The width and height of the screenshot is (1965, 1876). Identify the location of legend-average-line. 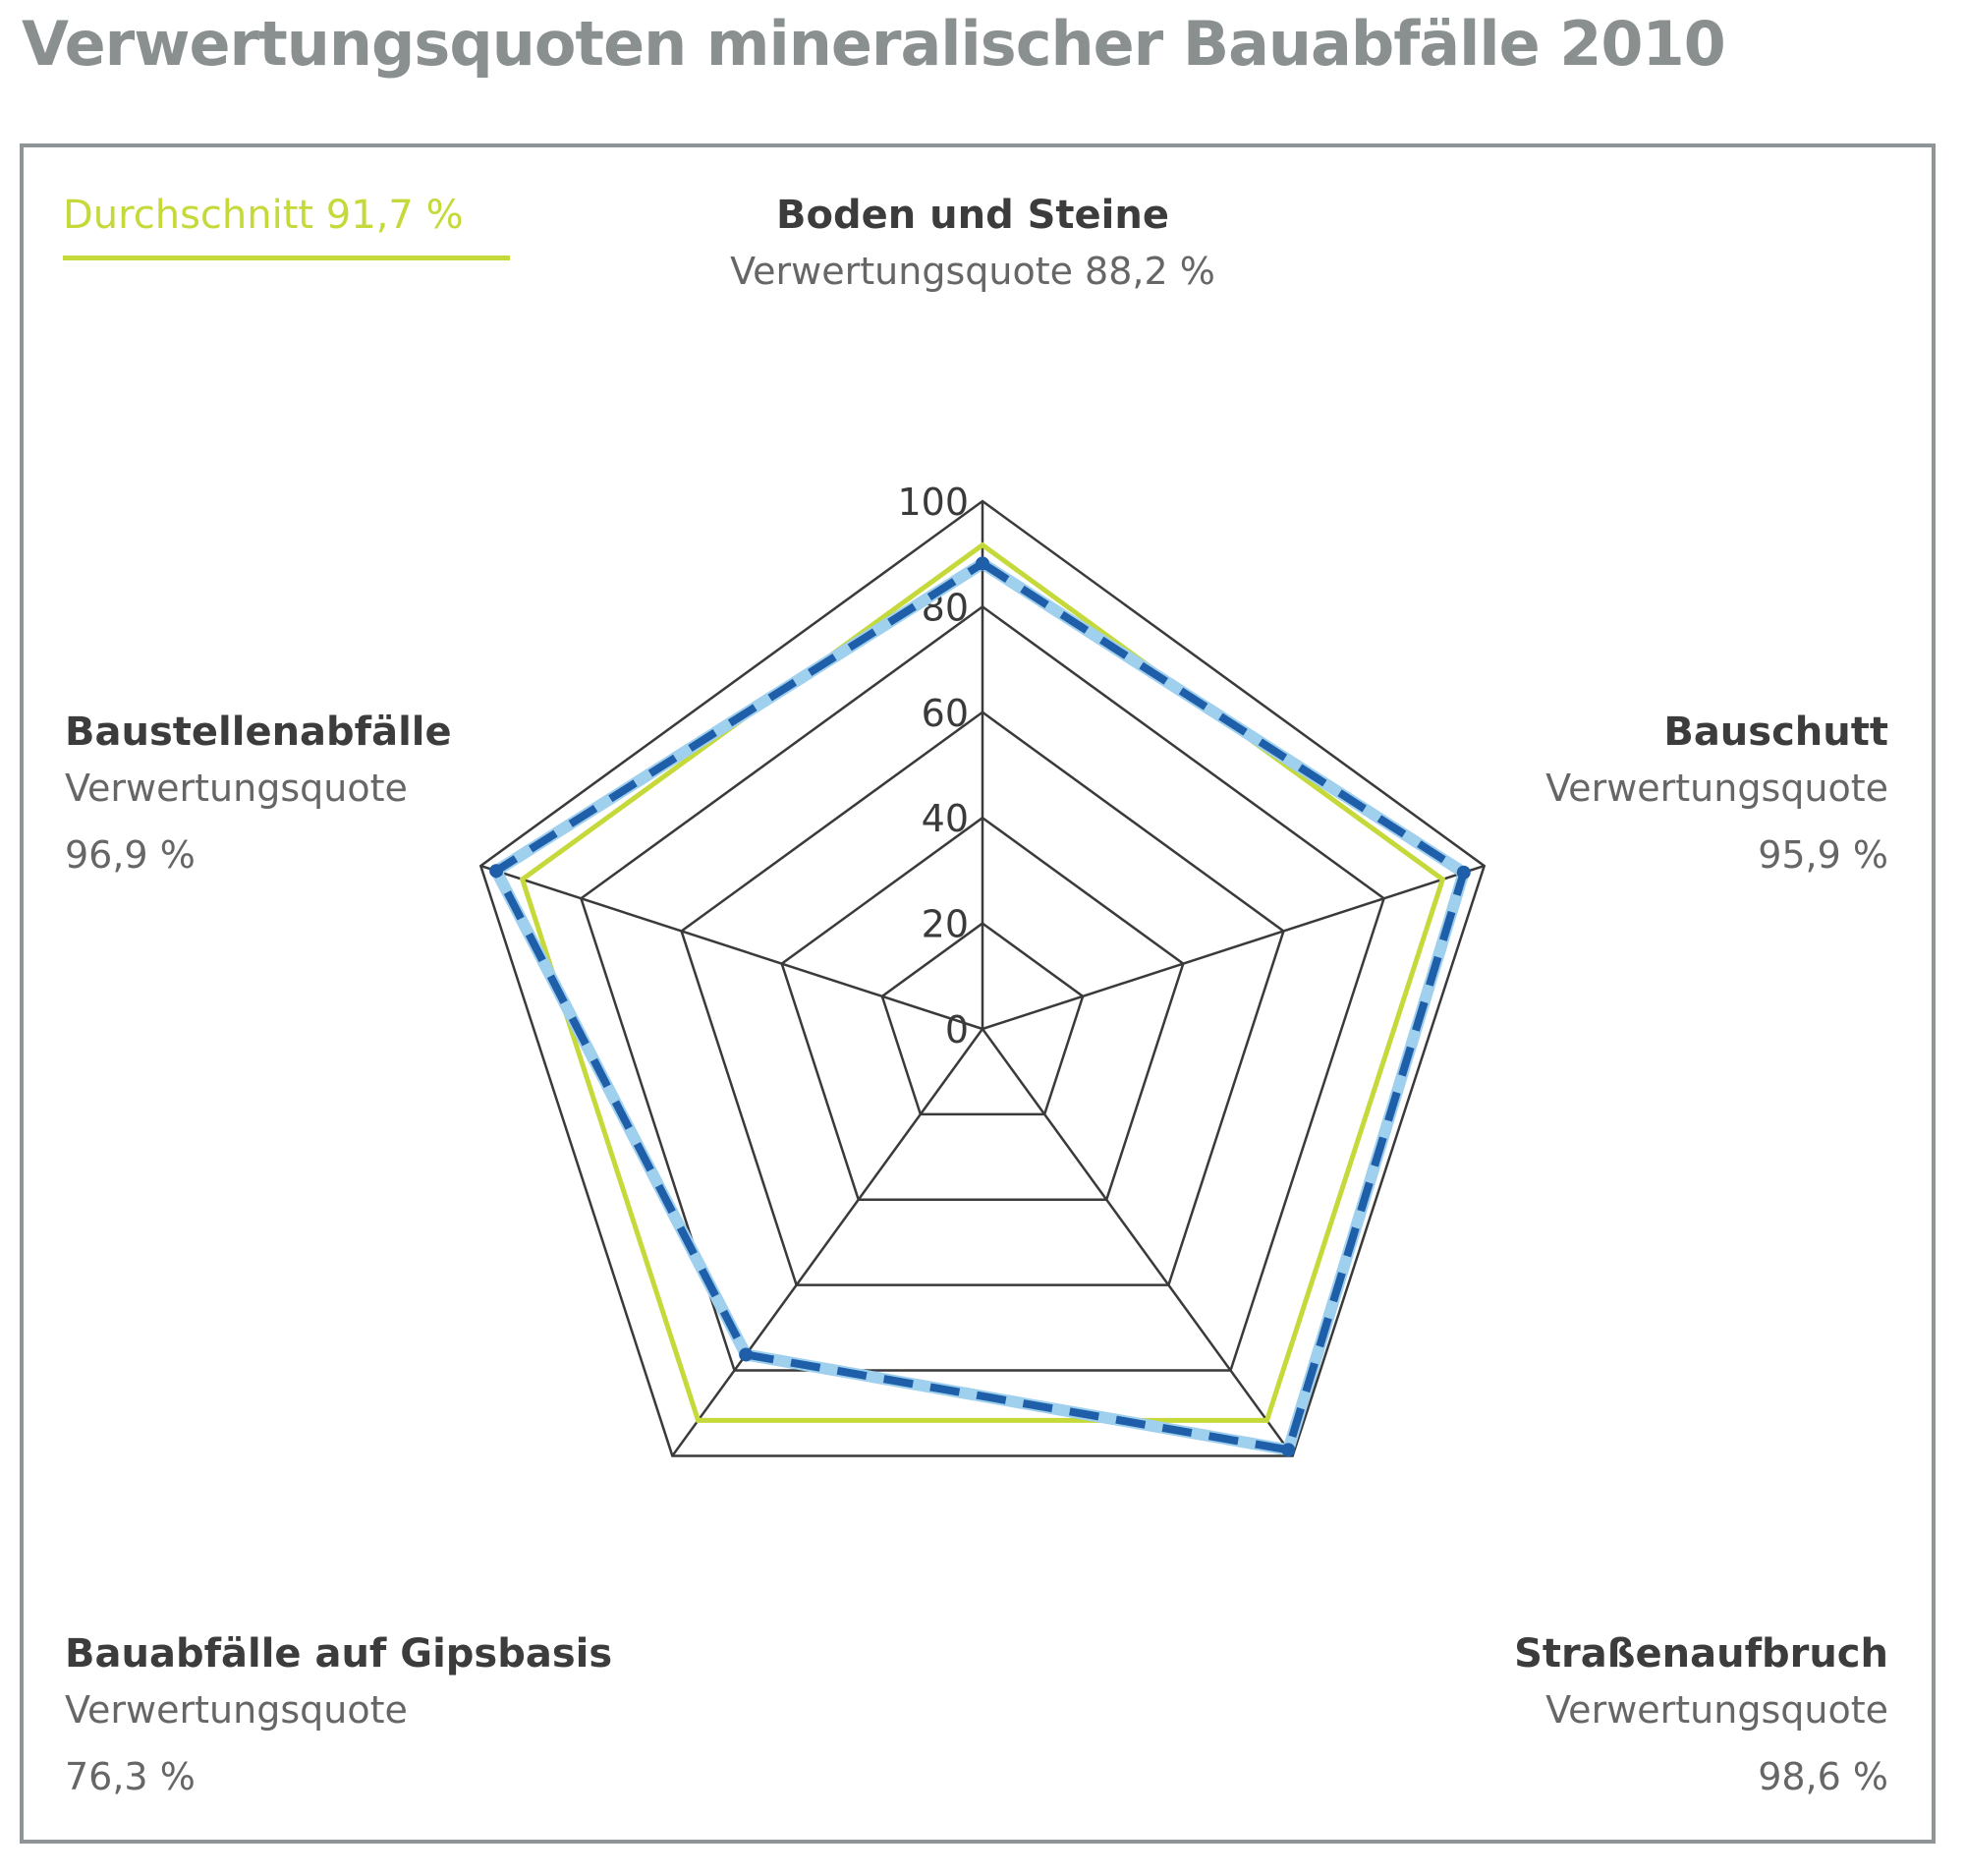
(286, 258).